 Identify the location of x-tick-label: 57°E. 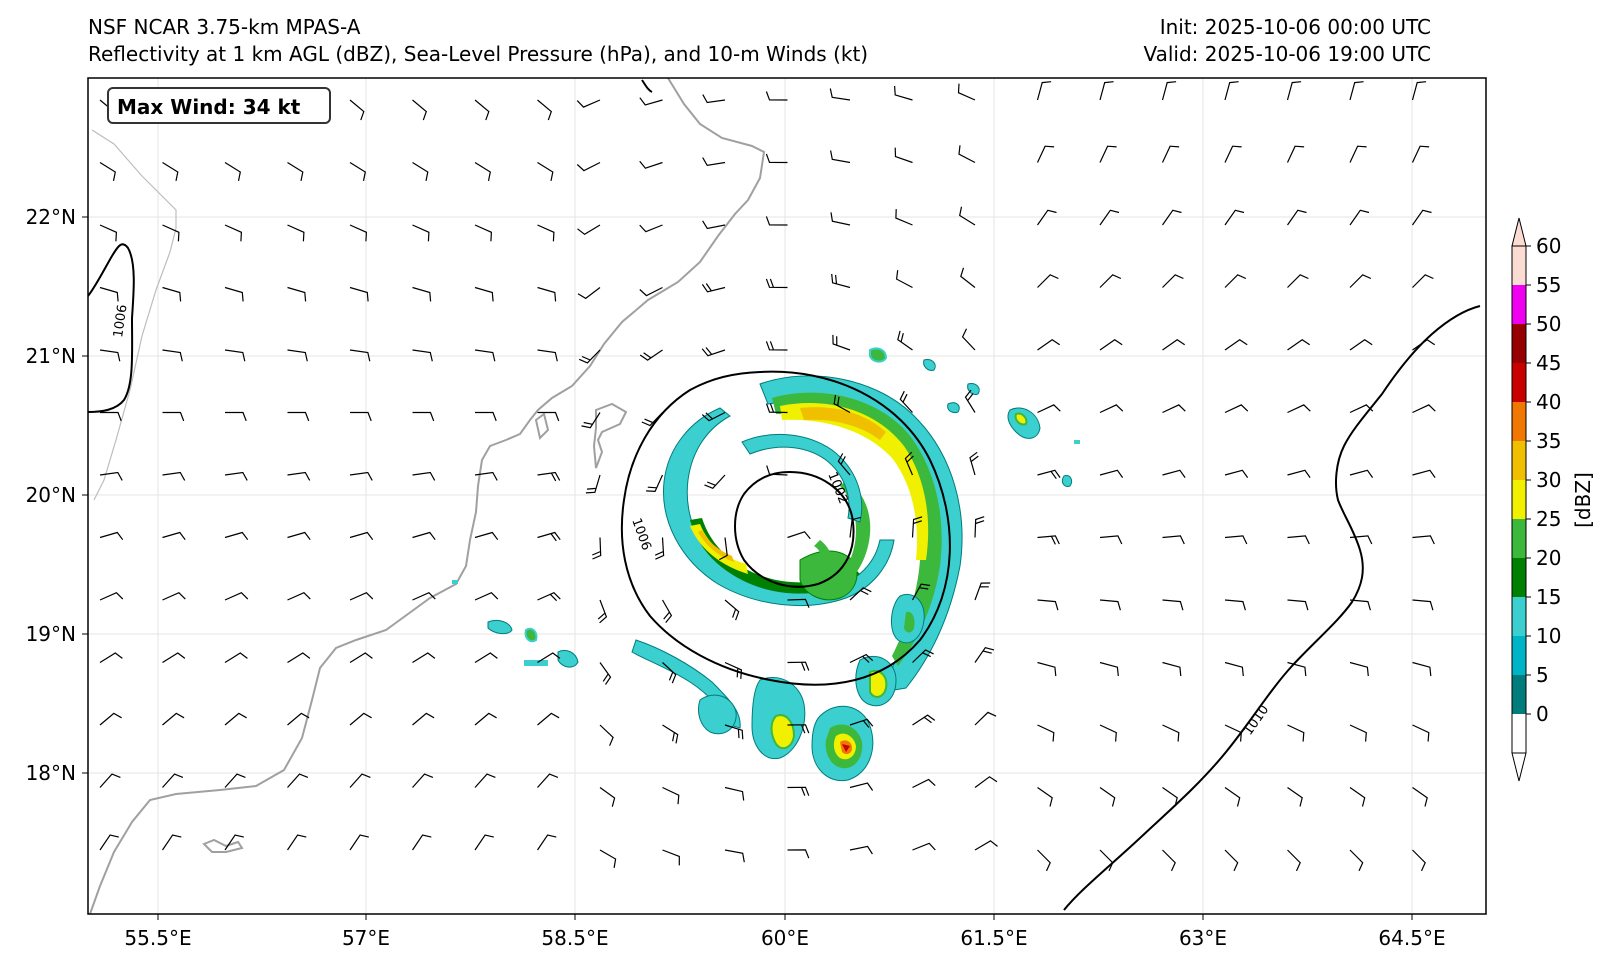
(366, 938).